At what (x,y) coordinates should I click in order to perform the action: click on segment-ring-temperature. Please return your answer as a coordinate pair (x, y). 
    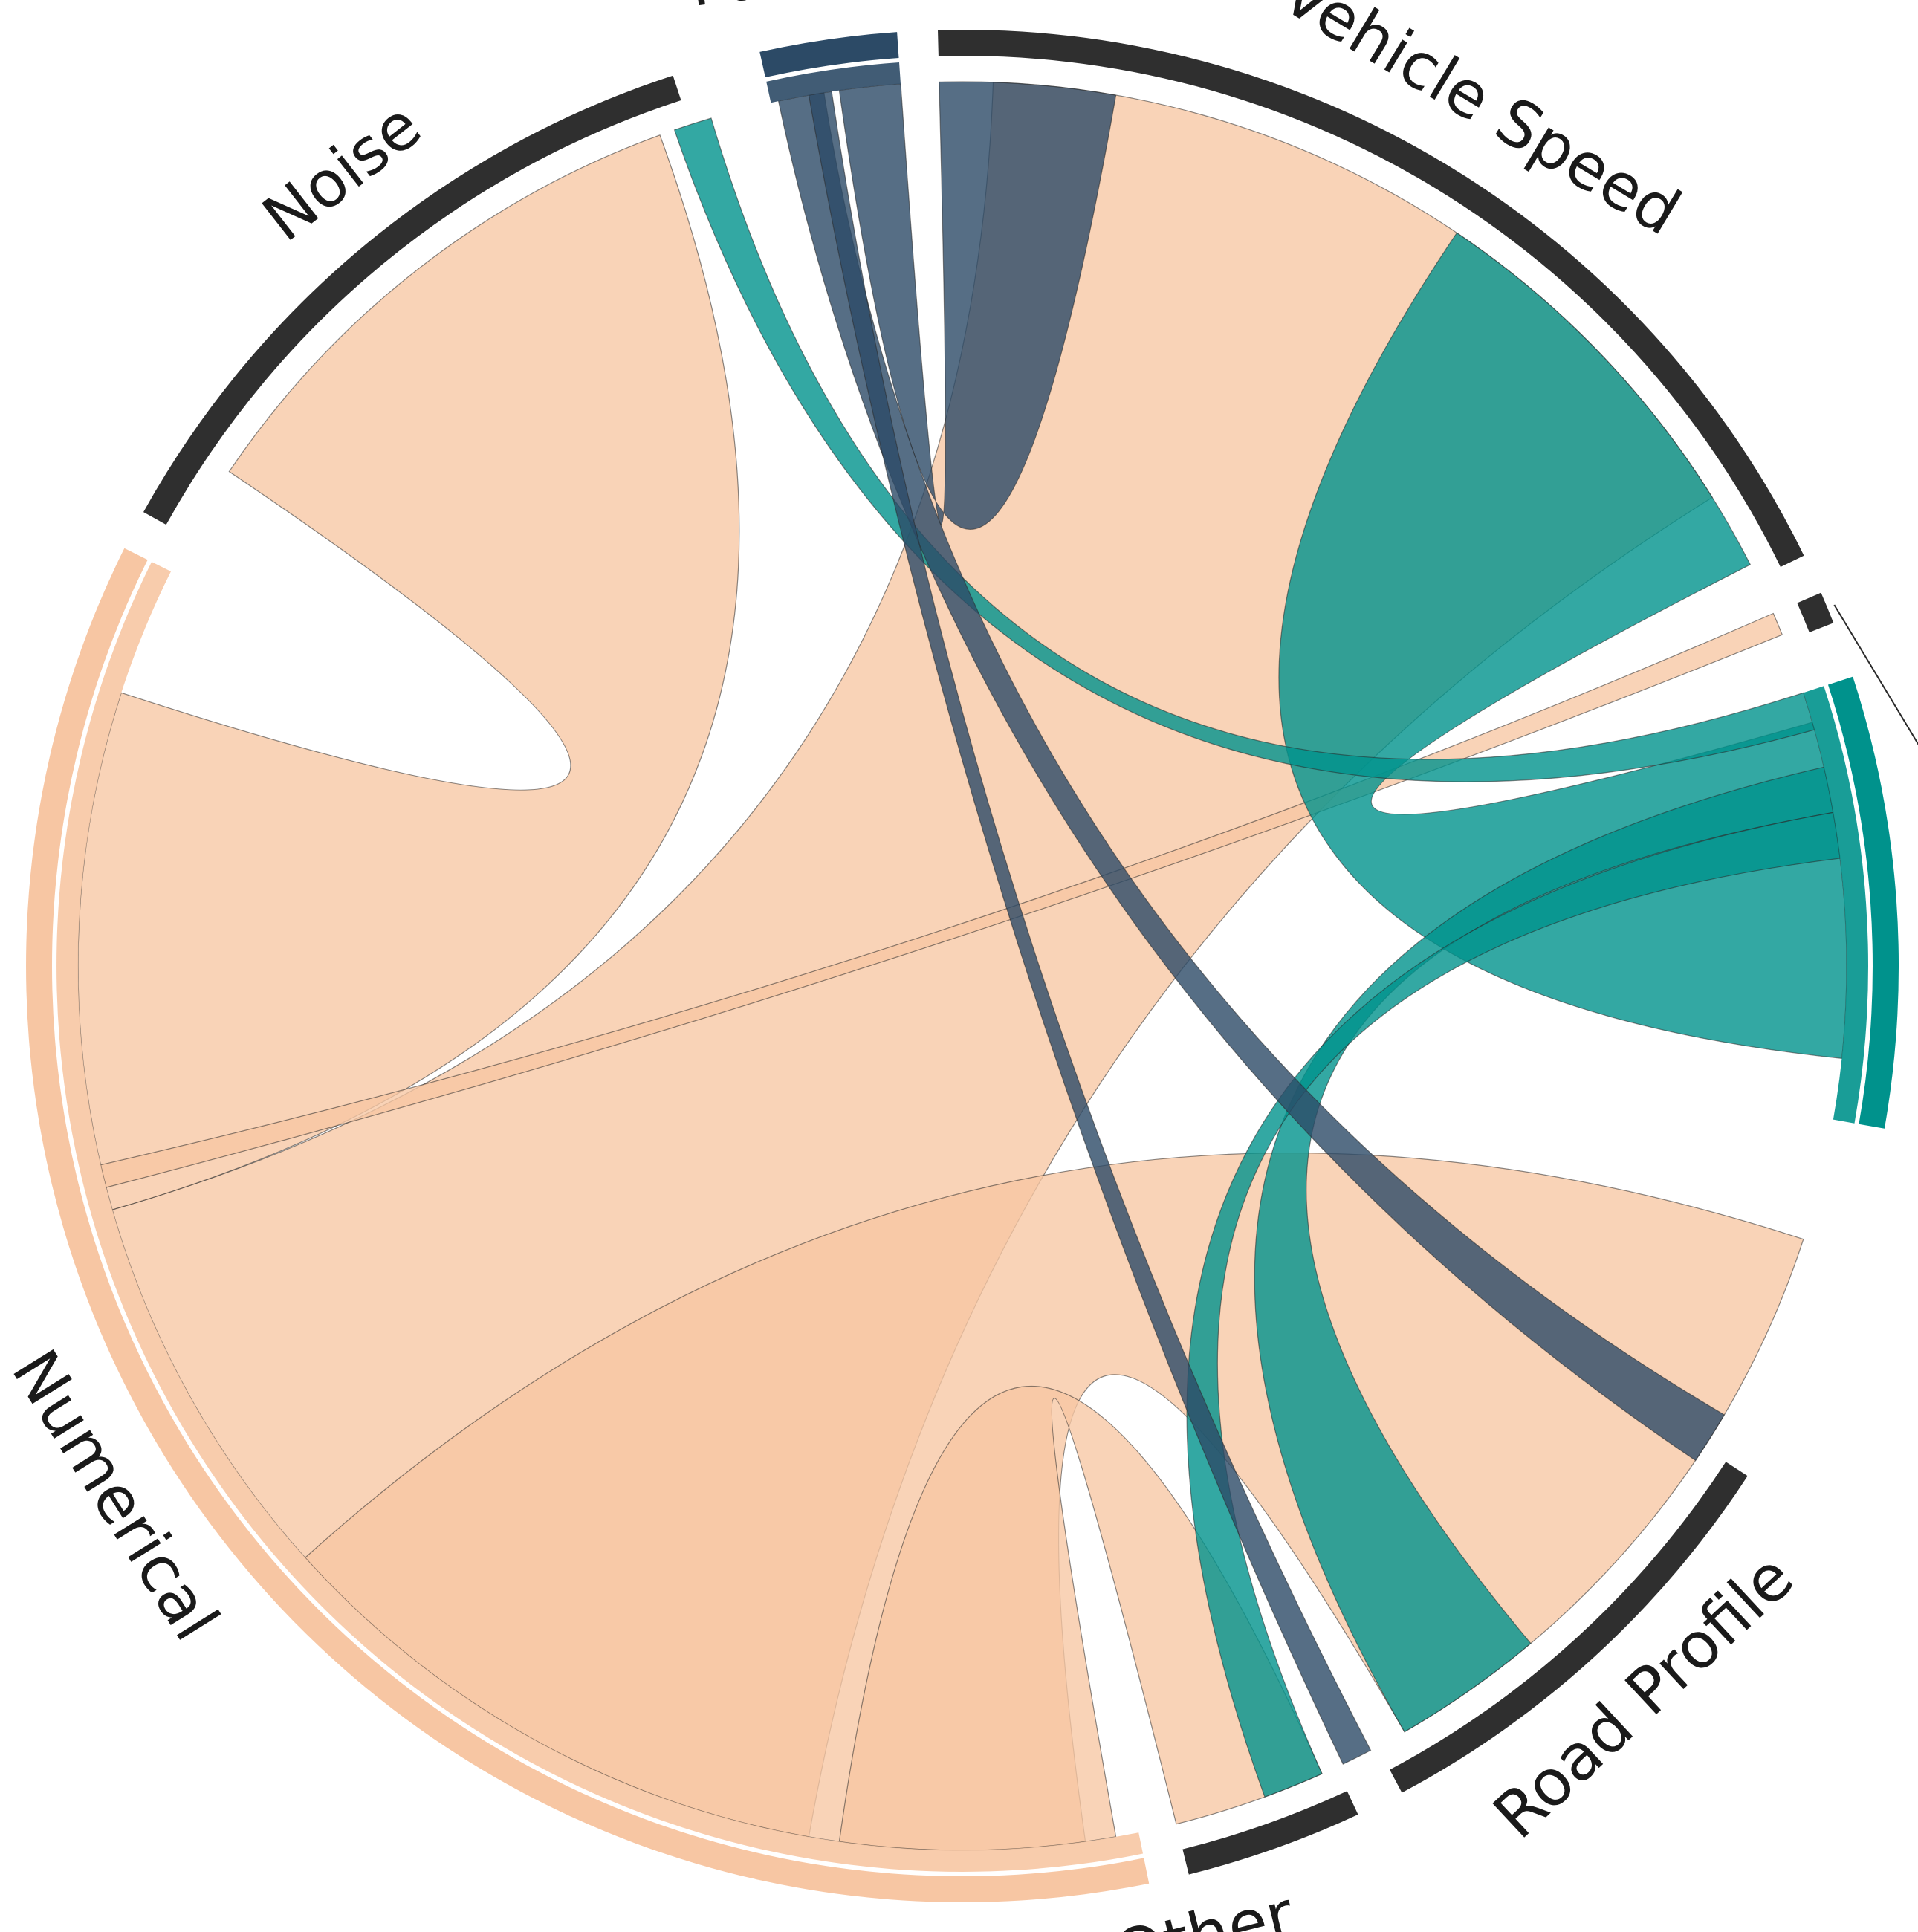
    Looking at the image, I should click on (1815, 612).